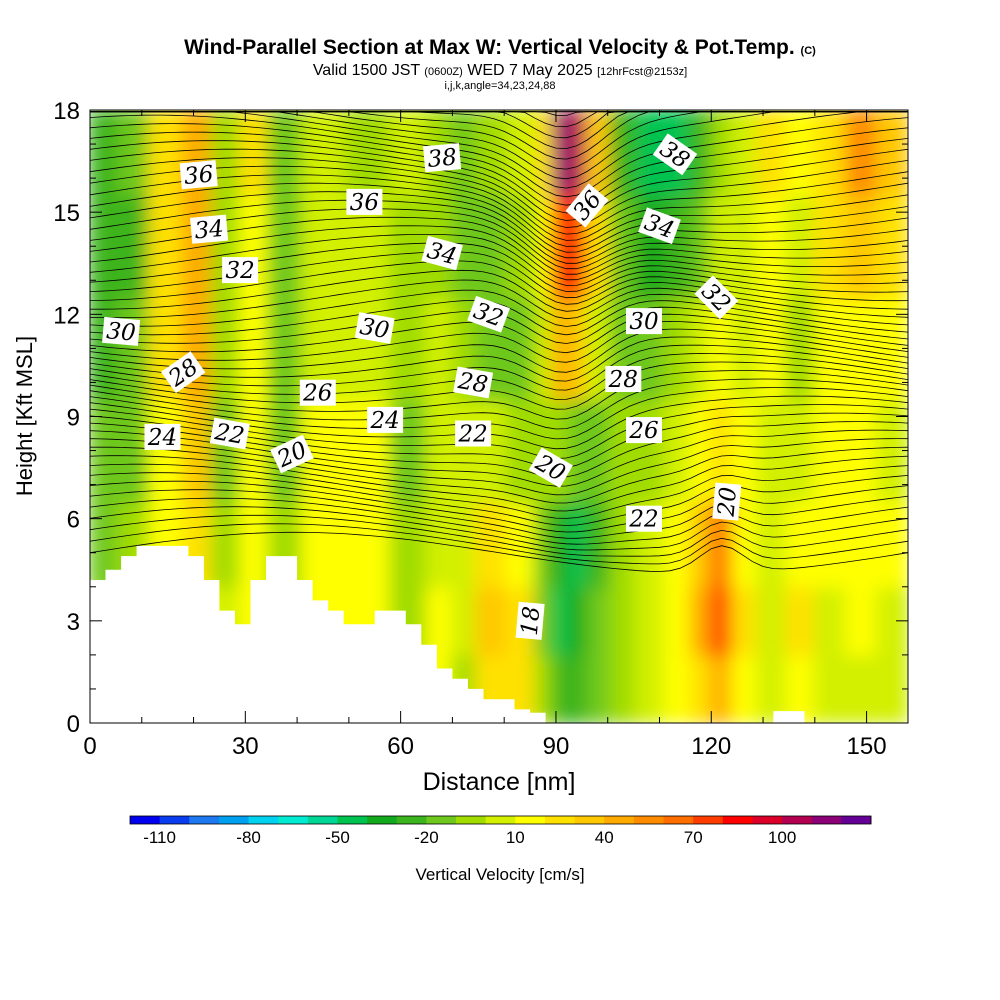 The height and width of the screenshot is (1000, 1000). Describe the element at coordinates (499, 874) in the screenshot. I see `colorbar-label: Vertical Velocity [cm/s]` at that location.